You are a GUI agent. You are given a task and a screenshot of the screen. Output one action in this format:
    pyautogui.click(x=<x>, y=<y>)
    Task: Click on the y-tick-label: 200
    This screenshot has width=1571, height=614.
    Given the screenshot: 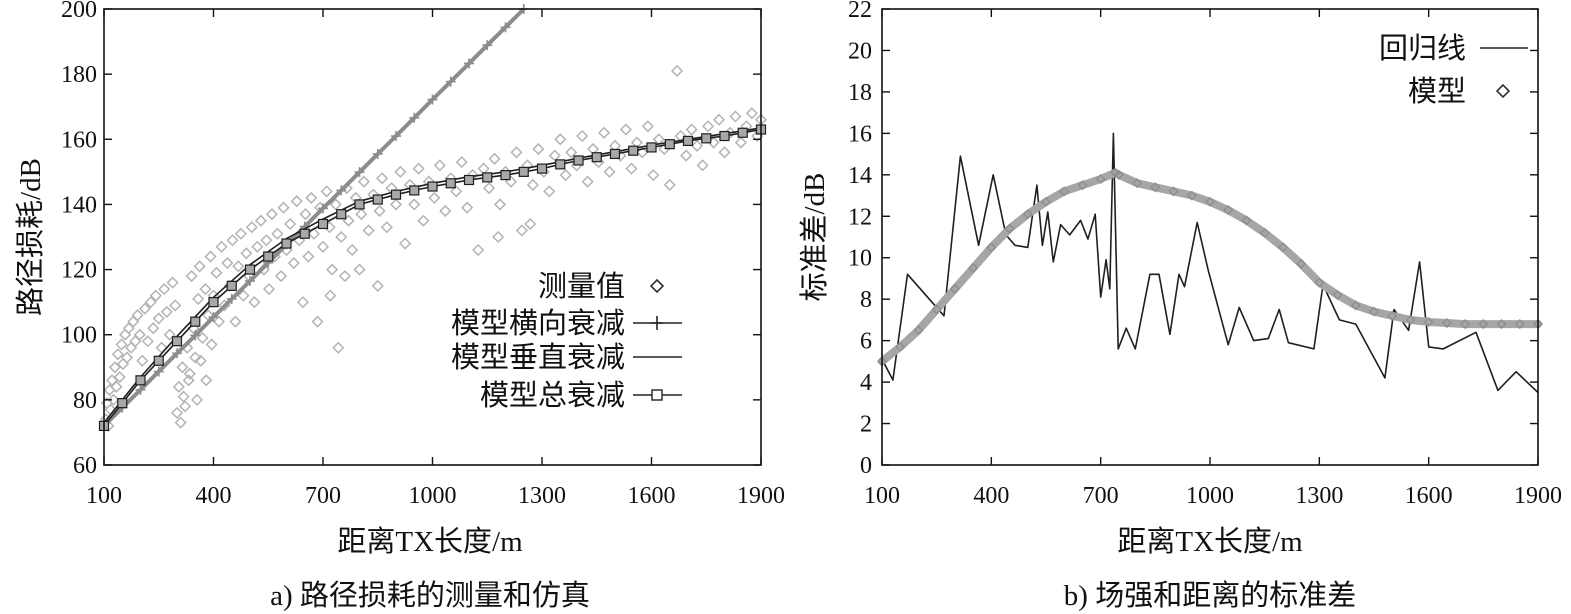 What is the action you would take?
    pyautogui.click(x=79, y=11)
    